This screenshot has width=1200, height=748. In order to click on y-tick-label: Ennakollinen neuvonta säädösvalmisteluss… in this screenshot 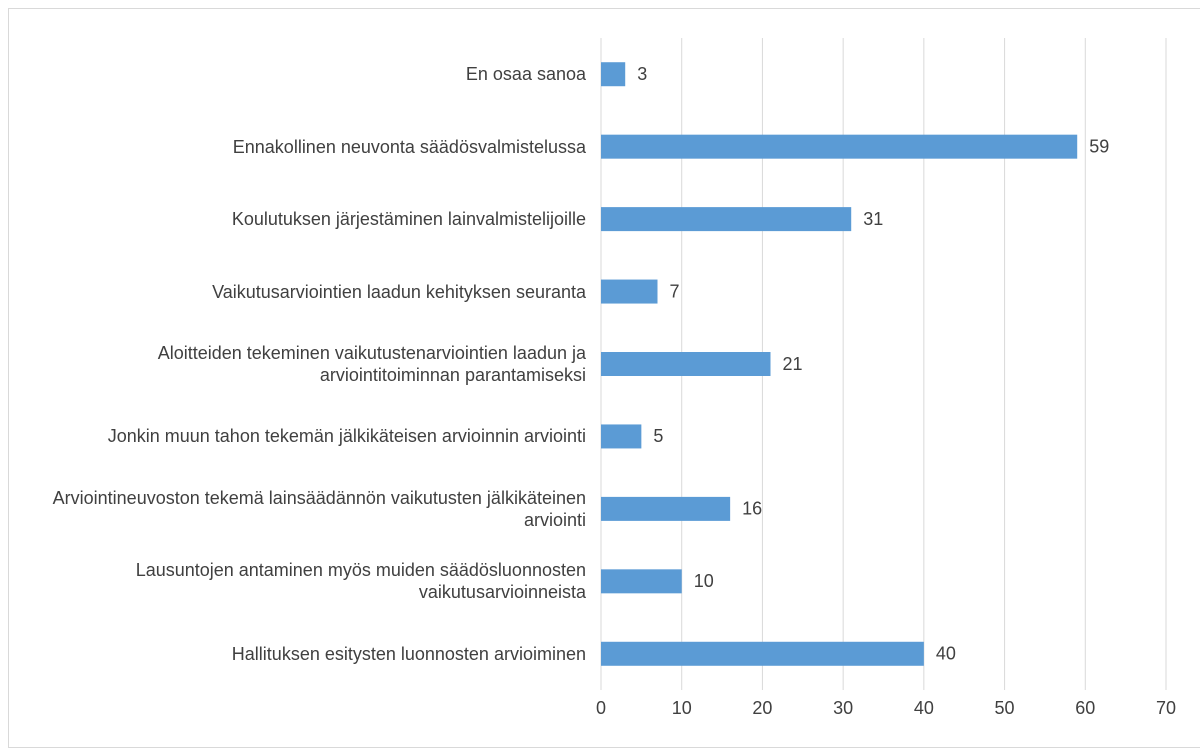, I will do `click(303, 147)`.